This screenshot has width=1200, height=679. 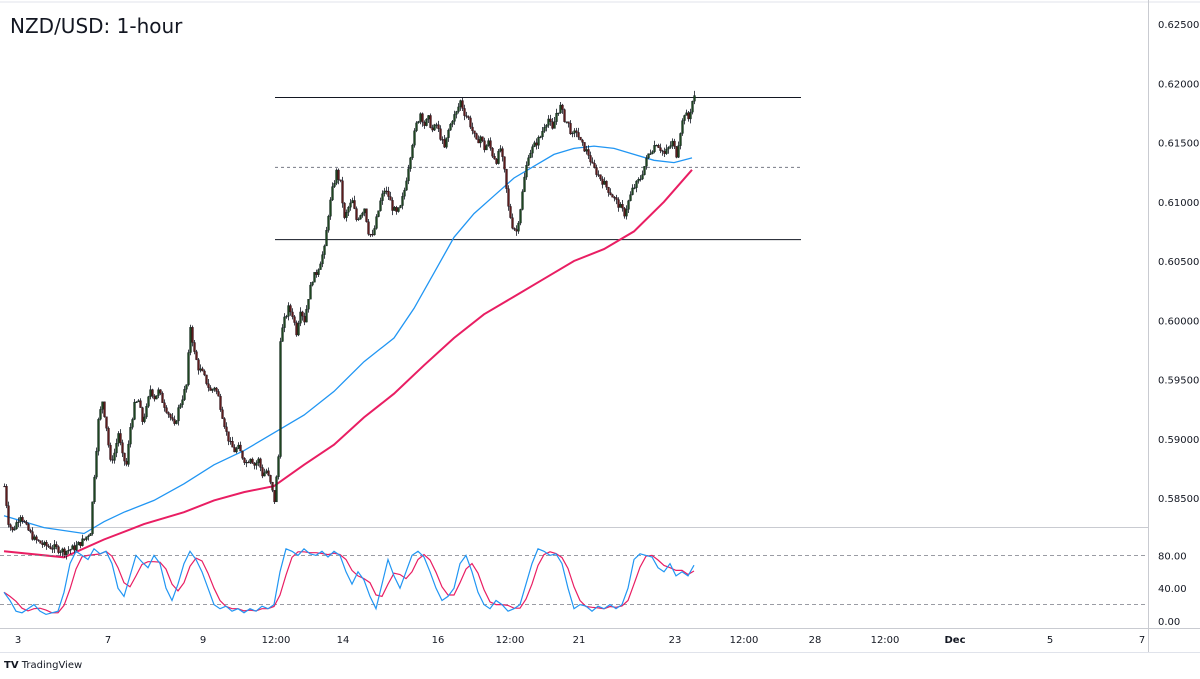 What do you see at coordinates (1178, 203) in the screenshot?
I see `price-tick-label: 0.61000` at bounding box center [1178, 203].